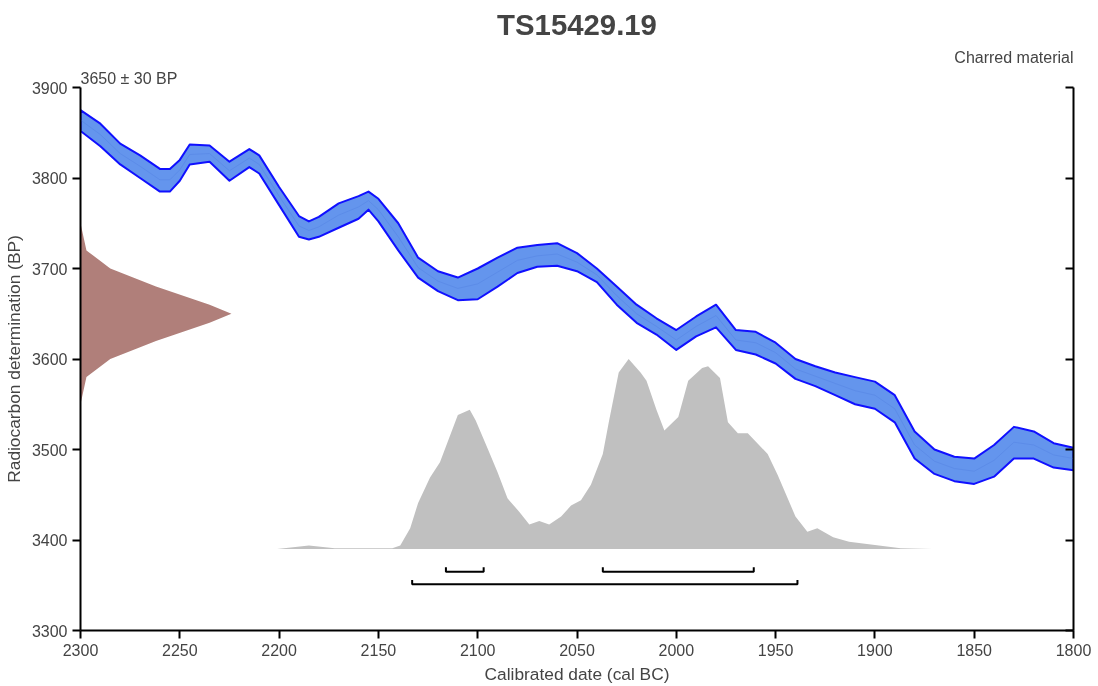  Describe the element at coordinates (13, 359) in the screenshot. I see `y-axis-title: Radiocarbon determination (BP)` at that location.